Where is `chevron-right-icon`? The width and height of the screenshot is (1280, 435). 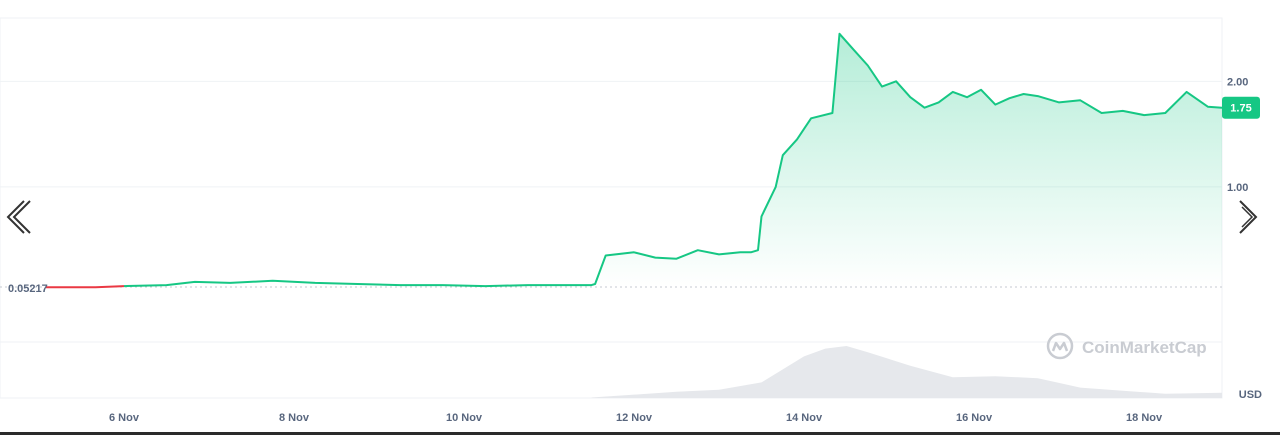 chevron-right-icon is located at coordinates (1248, 217).